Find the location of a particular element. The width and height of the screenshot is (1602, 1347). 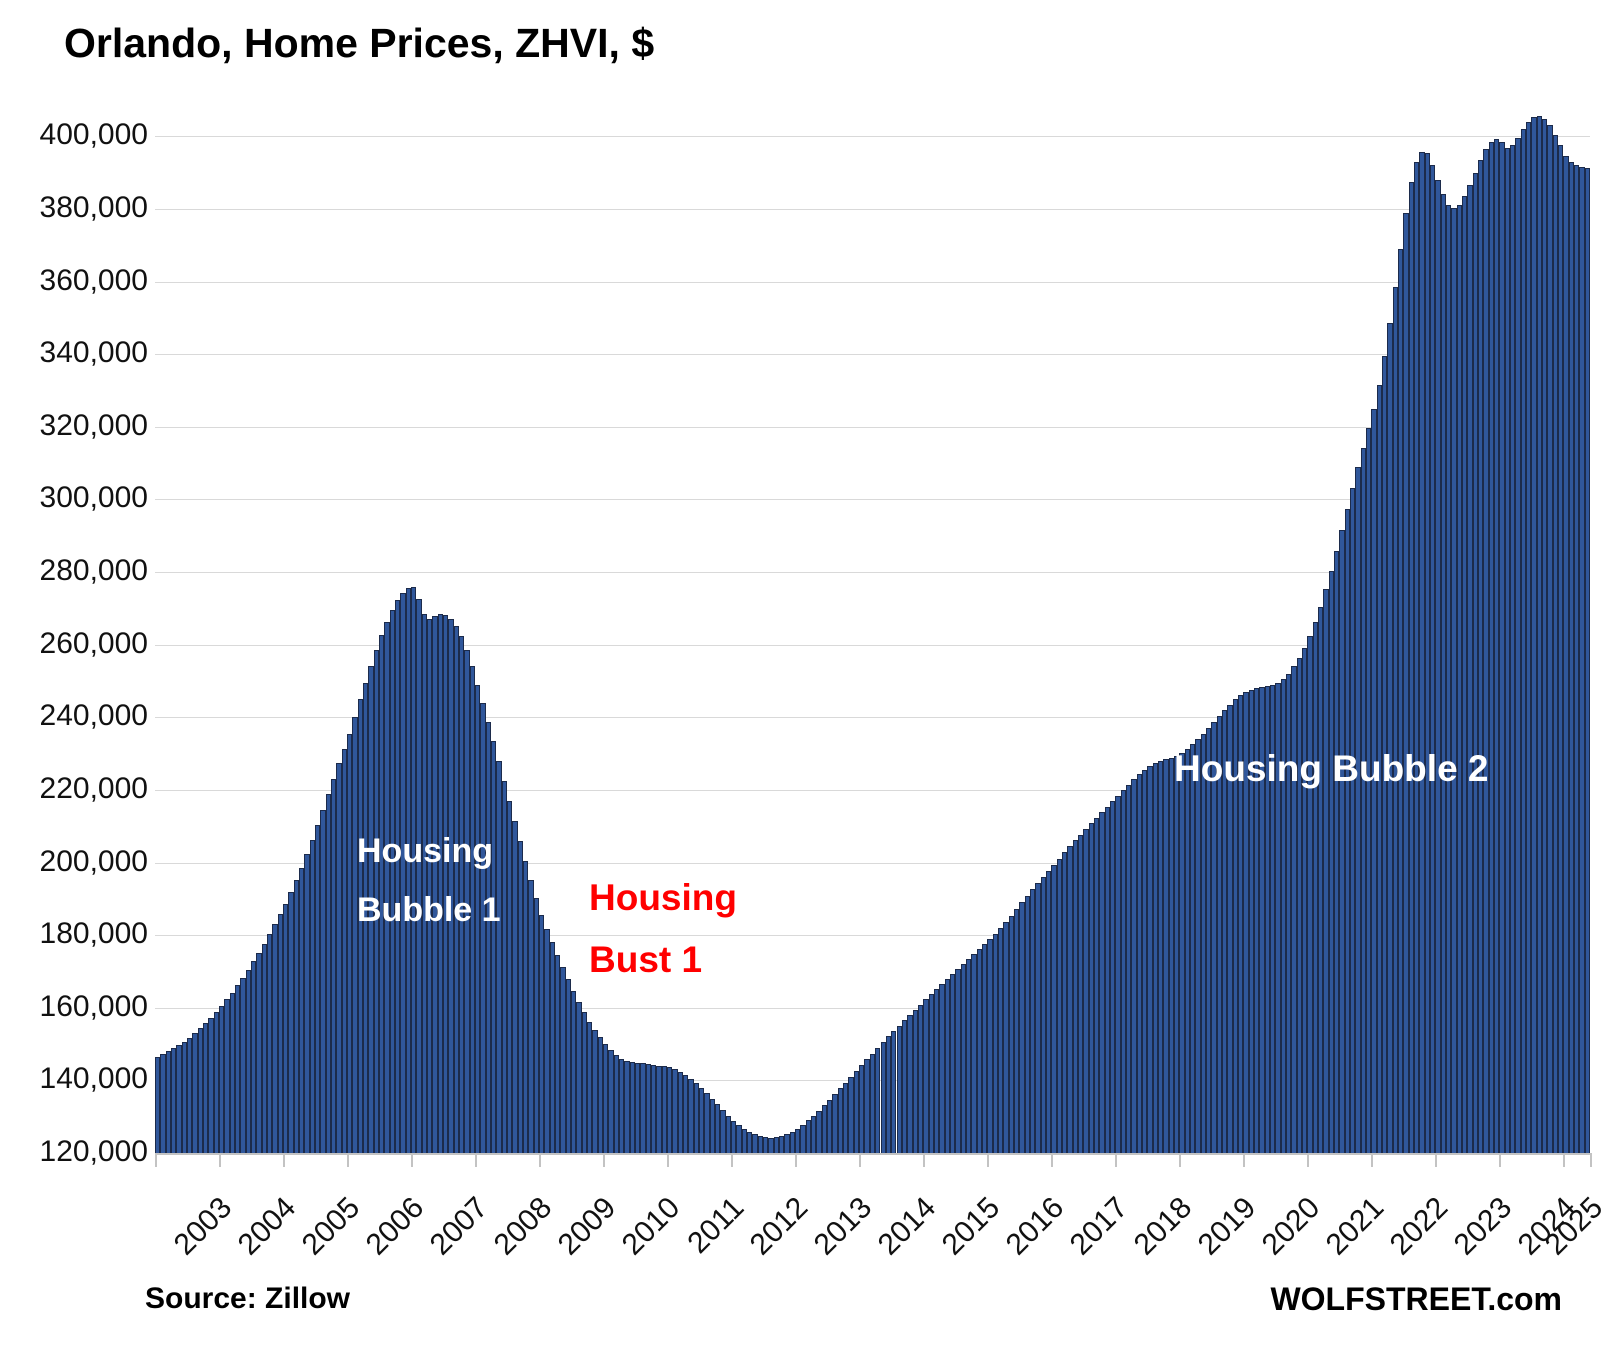

y-axis-label-340000: 340,000 is located at coordinates (93, 353).